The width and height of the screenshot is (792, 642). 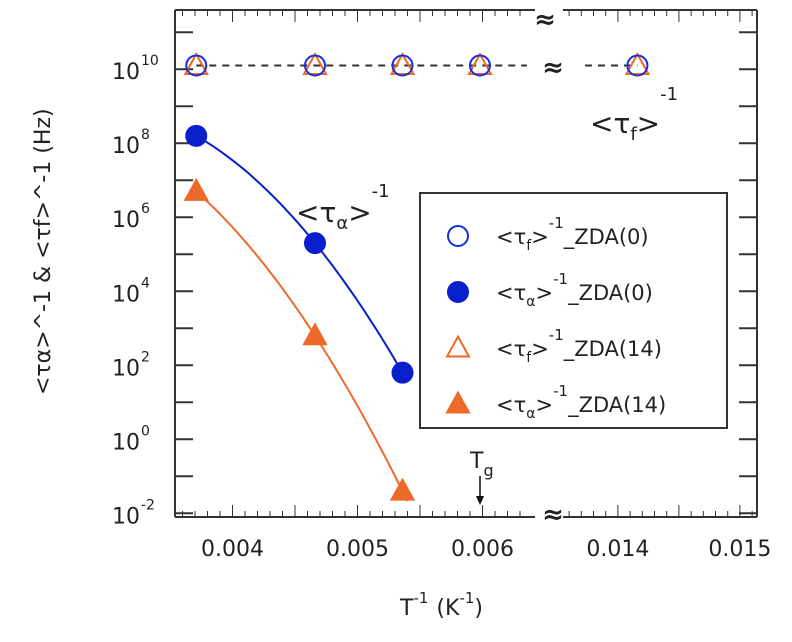 What do you see at coordinates (458, 292) in the screenshot?
I see `legend-marker-circle-filled` at bounding box center [458, 292].